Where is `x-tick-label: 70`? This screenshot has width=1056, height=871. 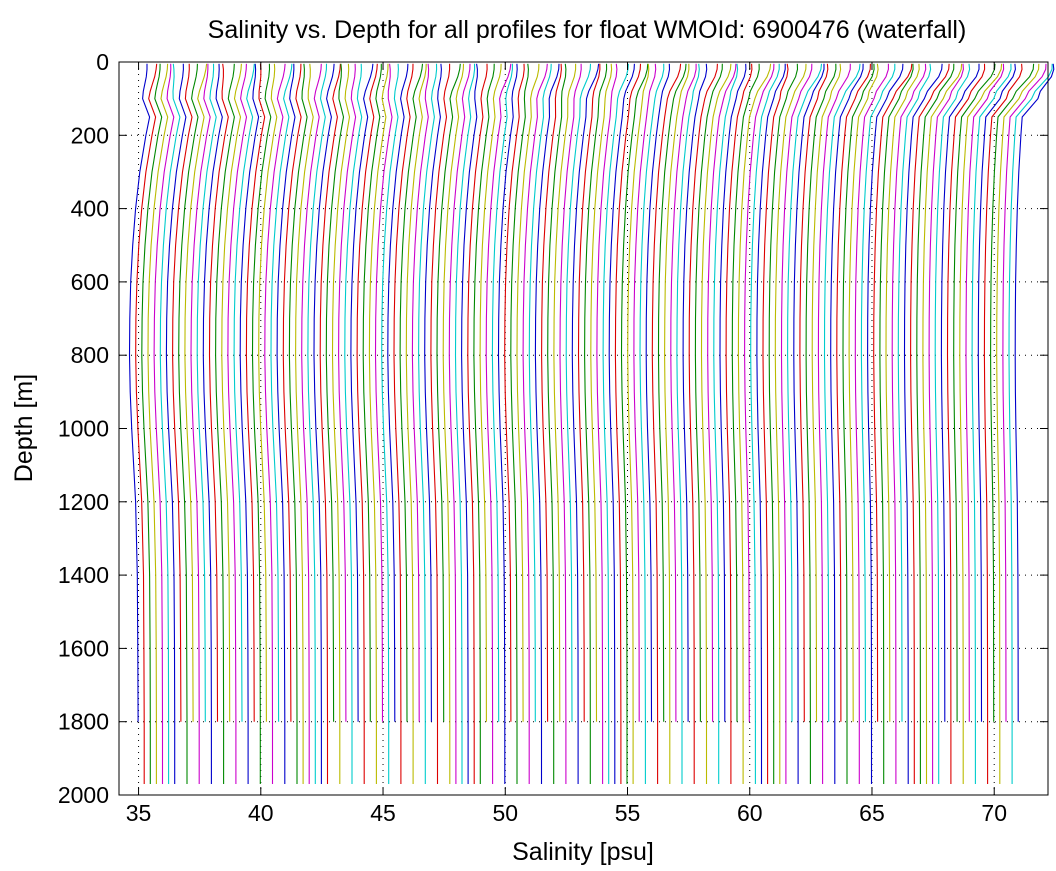 x-tick-label: 70 is located at coordinates (994, 813).